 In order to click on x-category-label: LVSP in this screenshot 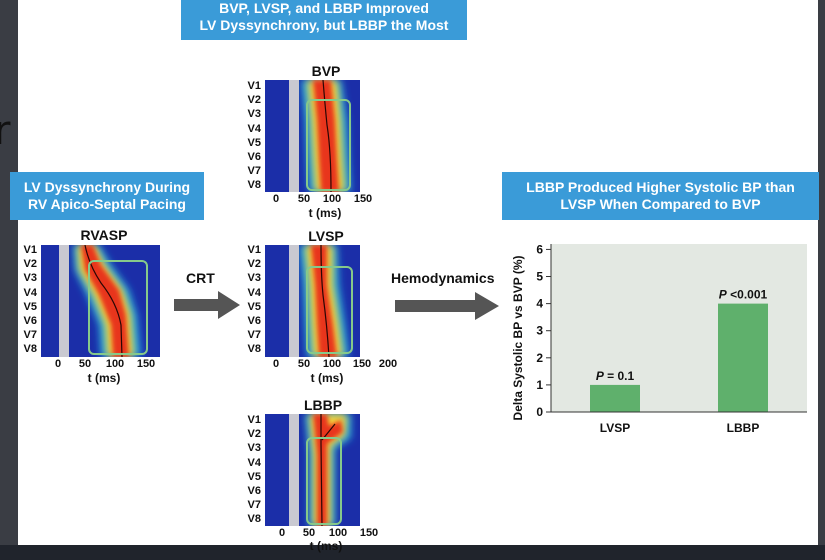, I will do `click(615, 428)`.